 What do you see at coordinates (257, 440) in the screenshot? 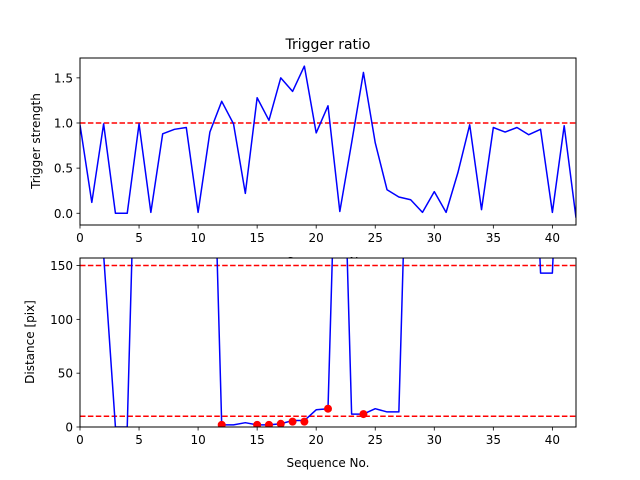
I see `bottom-x-tick-label-15: 15` at bounding box center [257, 440].